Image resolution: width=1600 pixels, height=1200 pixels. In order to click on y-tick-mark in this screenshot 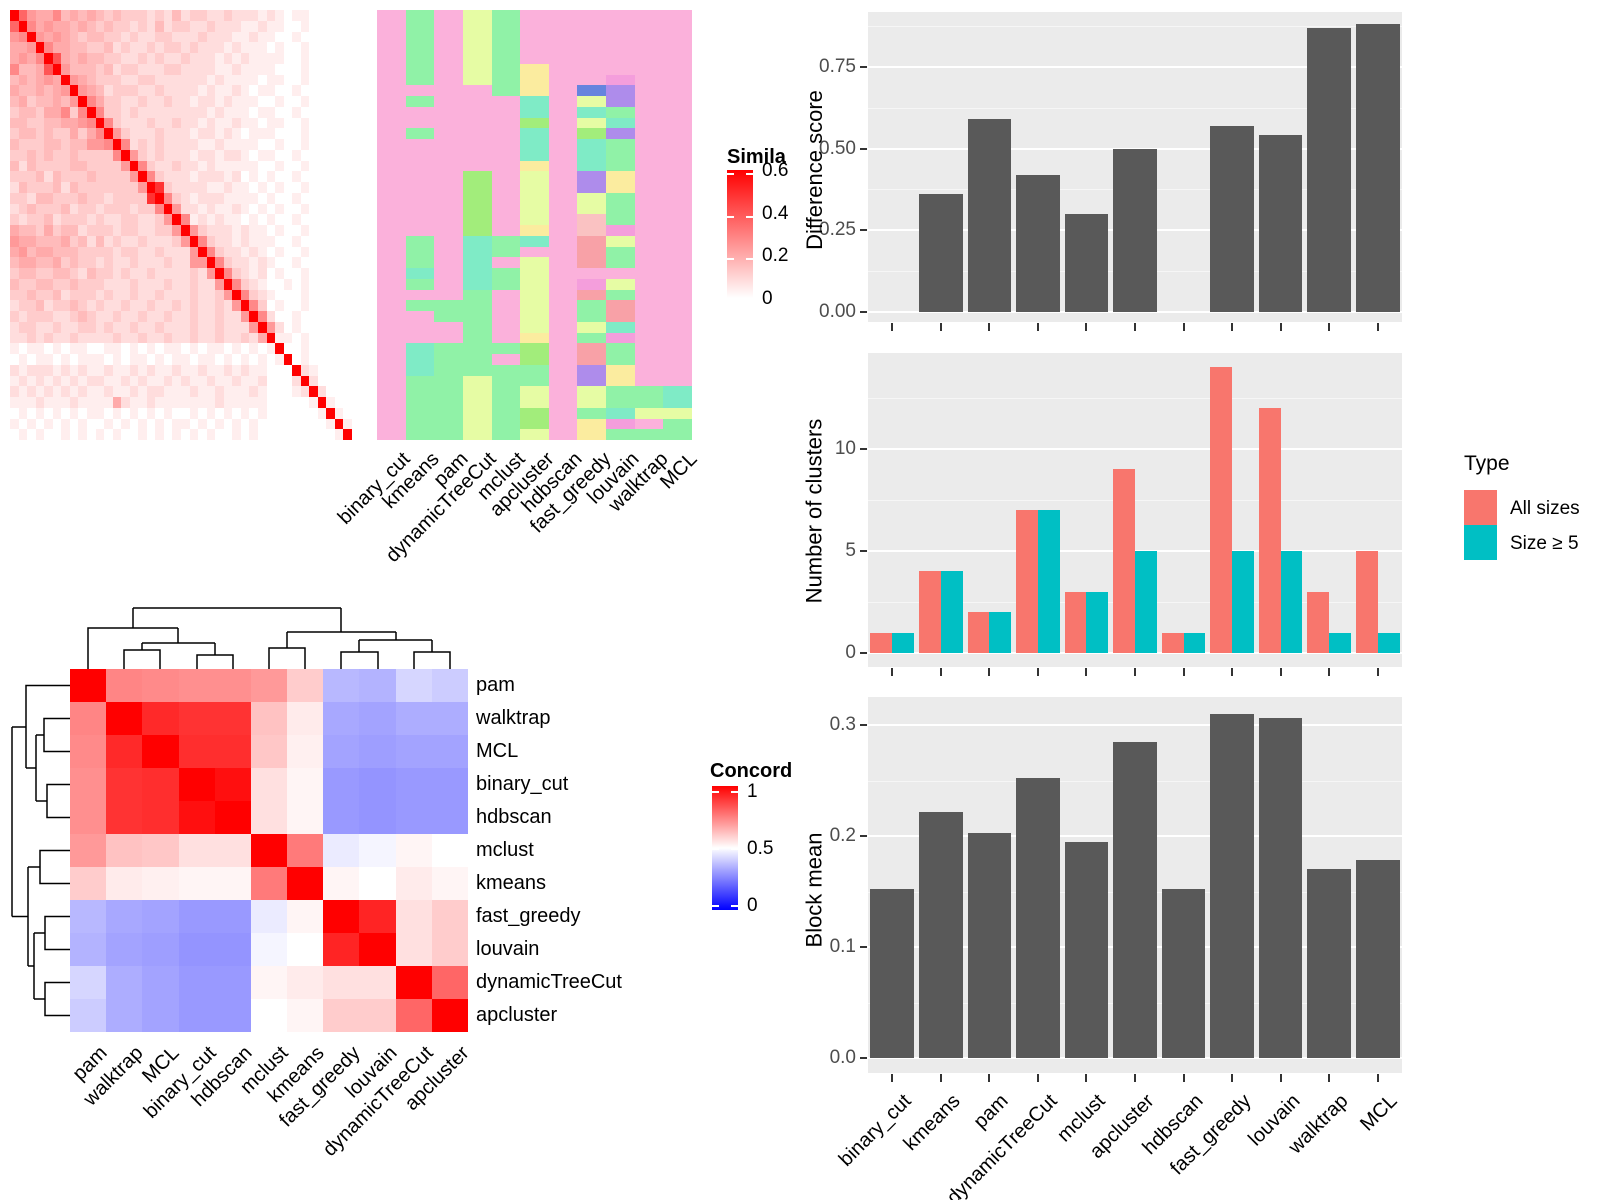, I will do `click(863, 947)`.